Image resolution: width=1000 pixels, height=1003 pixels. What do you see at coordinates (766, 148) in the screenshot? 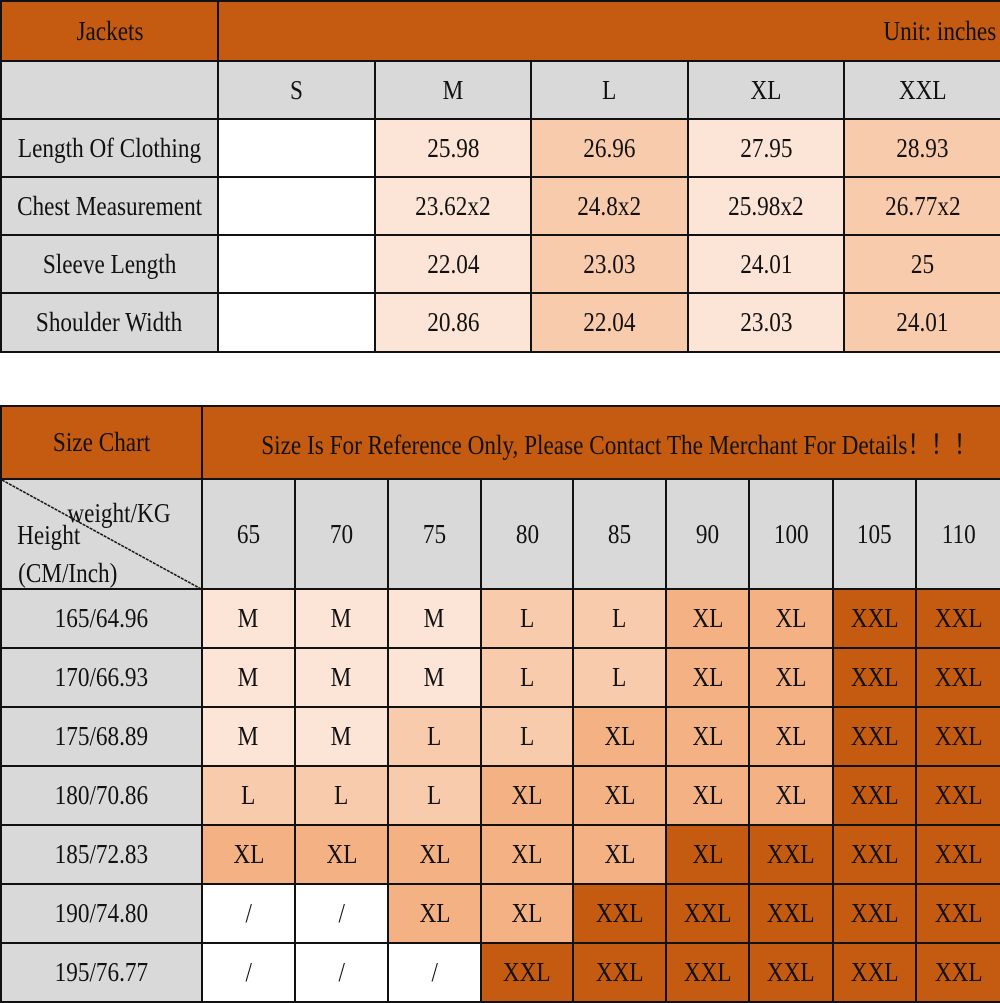
I see `measurement-value: 27.95` at bounding box center [766, 148].